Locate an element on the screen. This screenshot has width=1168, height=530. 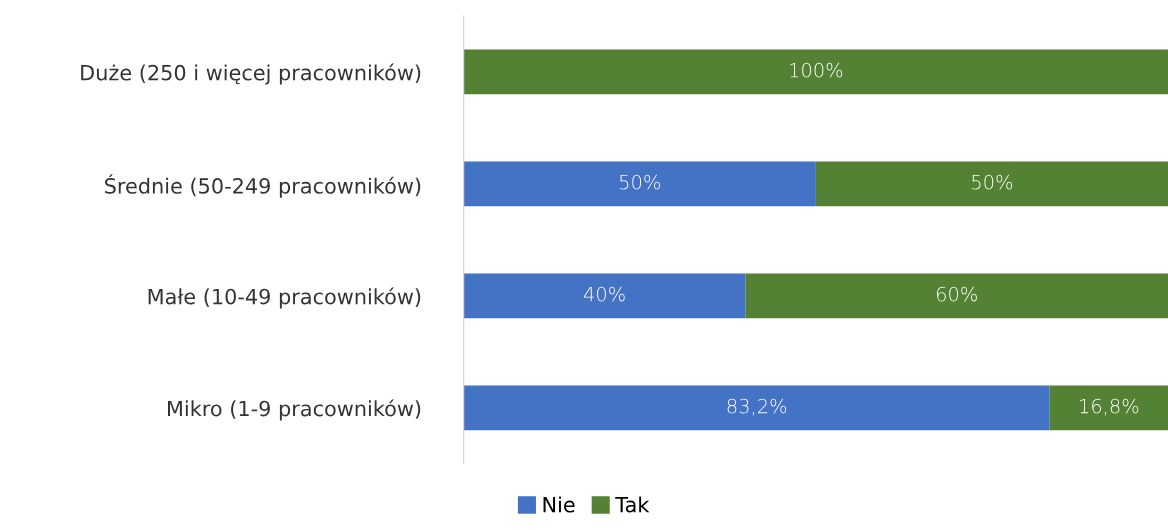
data-label: 16,8% is located at coordinates (1109, 407).